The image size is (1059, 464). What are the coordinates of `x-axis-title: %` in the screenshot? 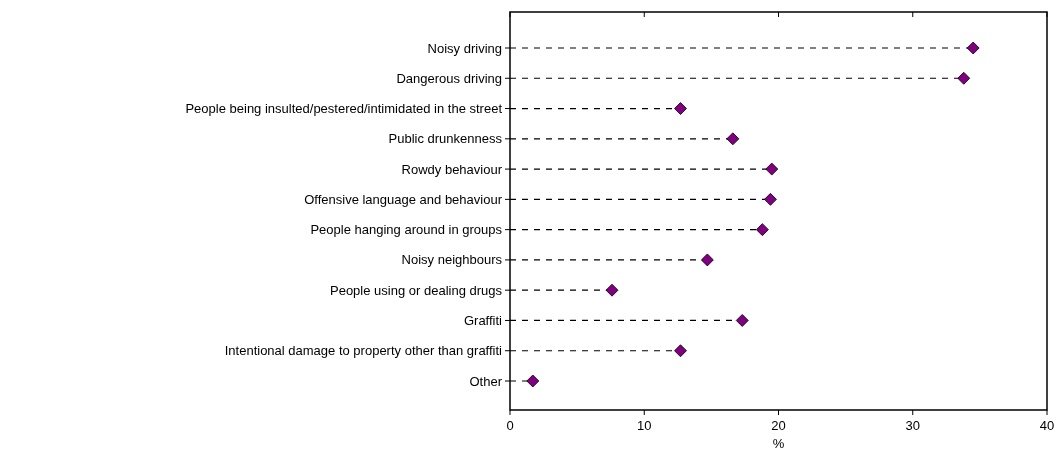 It's located at (778, 443).